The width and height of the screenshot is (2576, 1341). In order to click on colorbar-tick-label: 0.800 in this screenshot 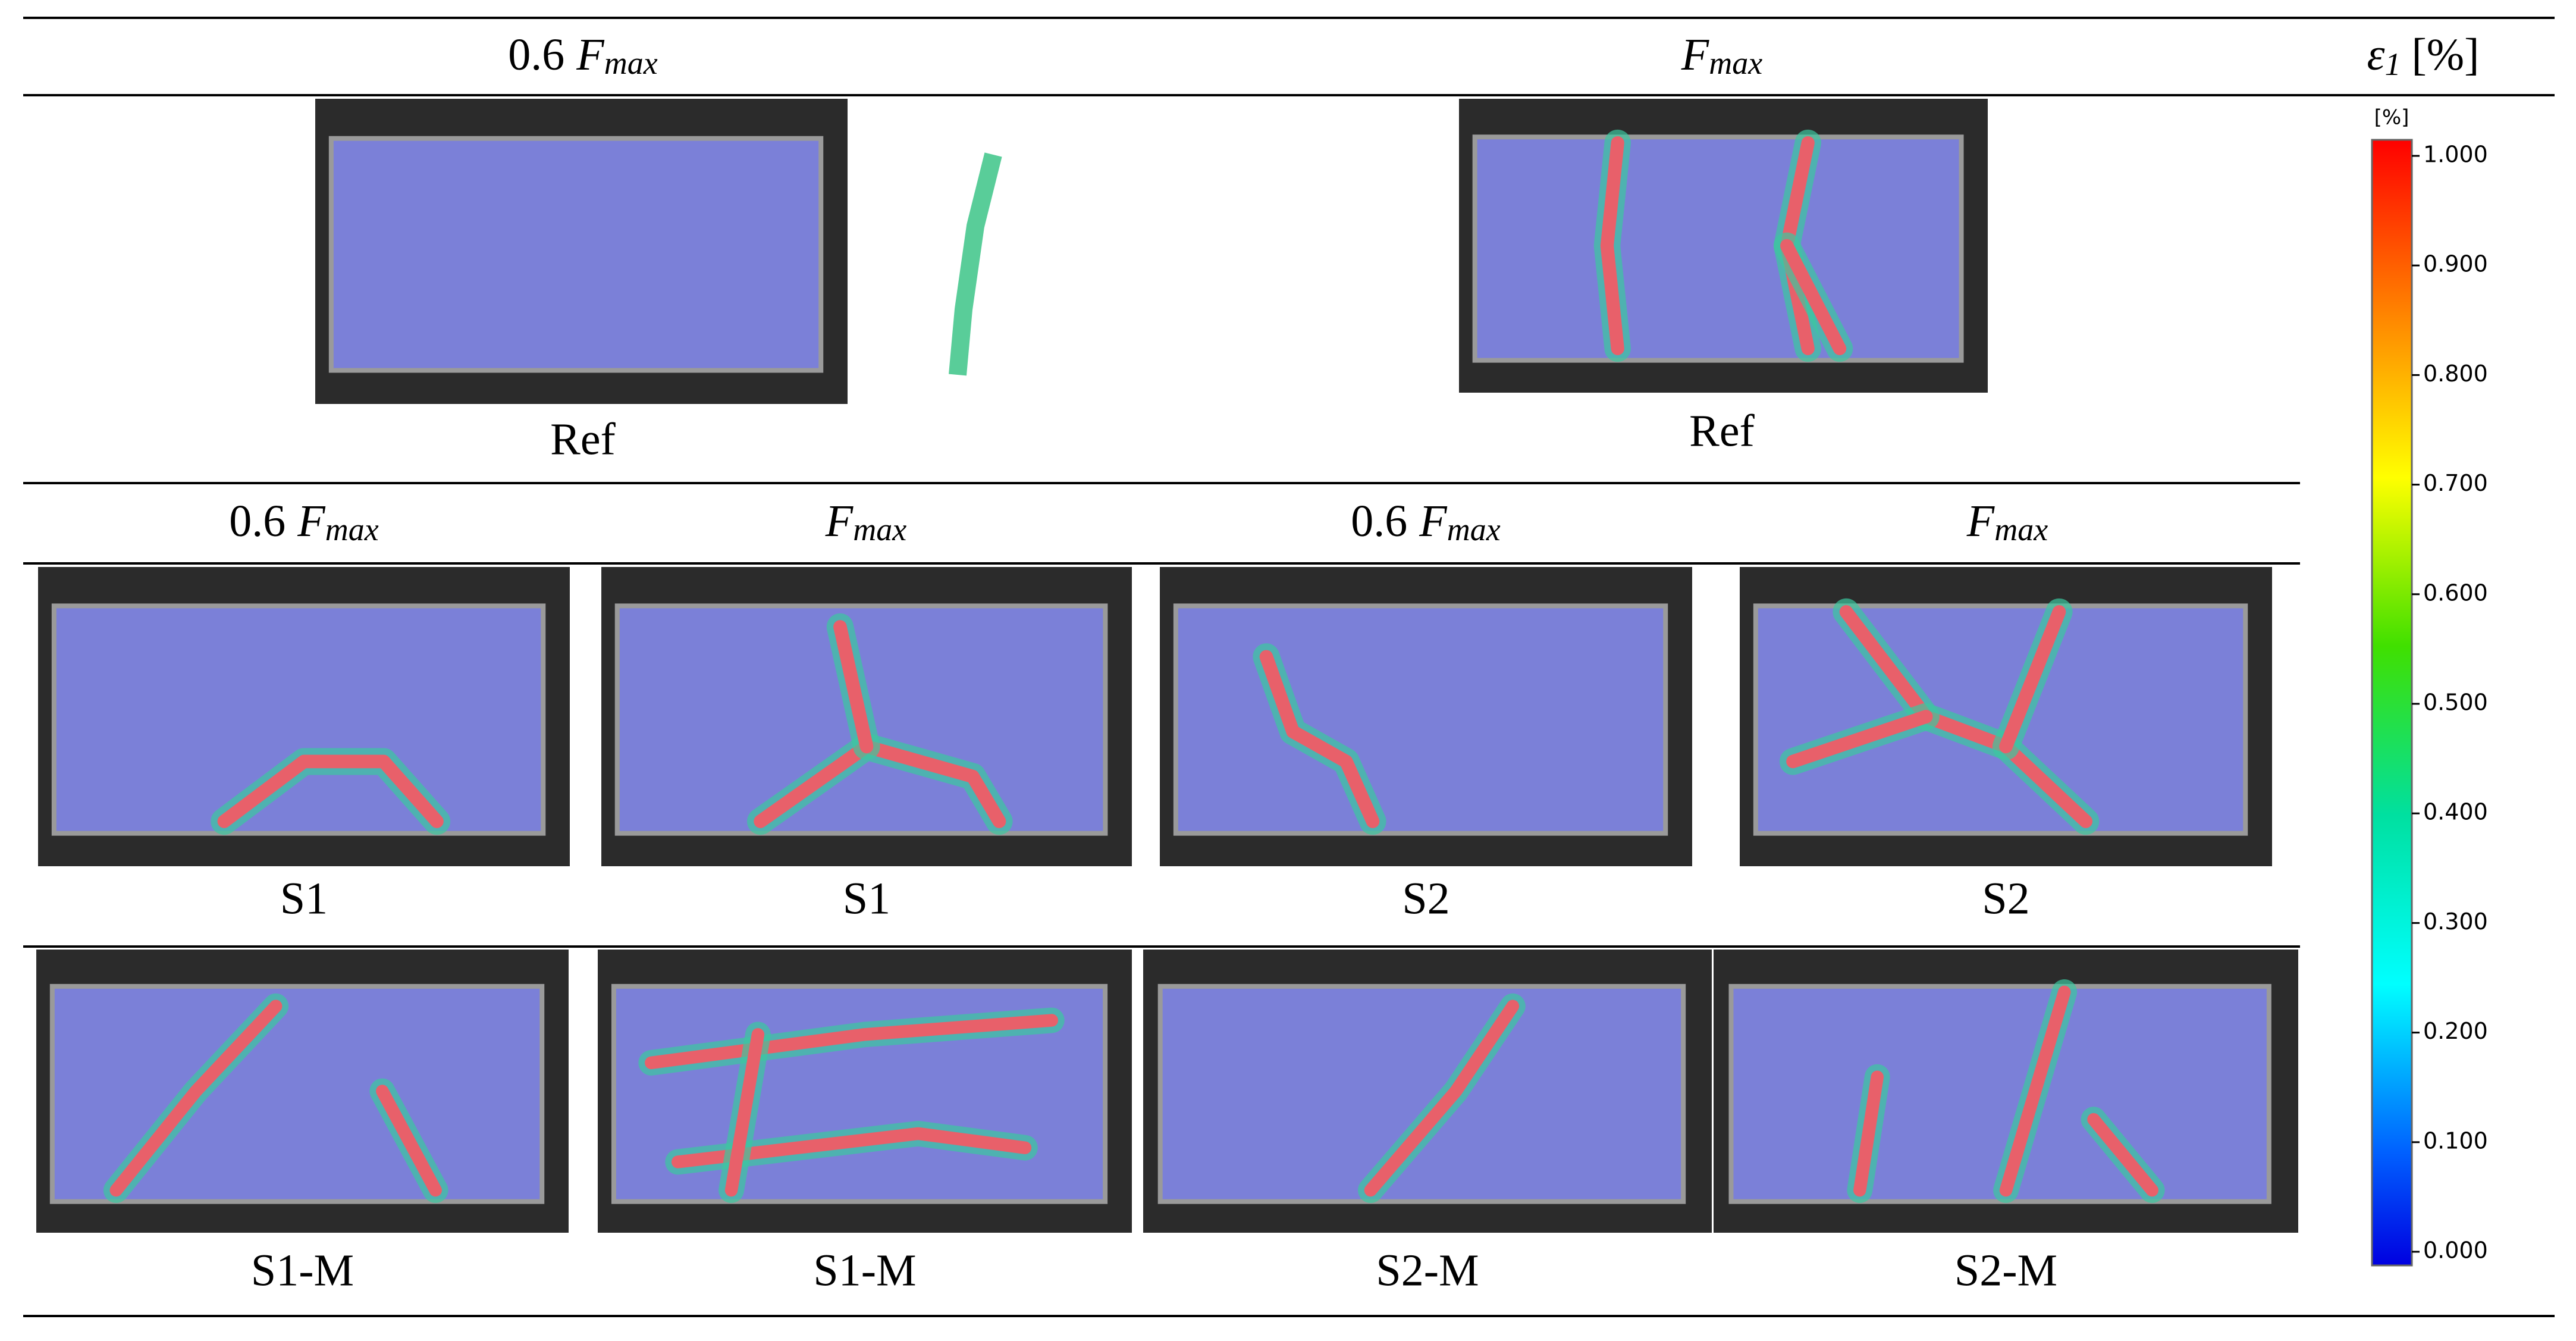, I will do `click(2455, 374)`.